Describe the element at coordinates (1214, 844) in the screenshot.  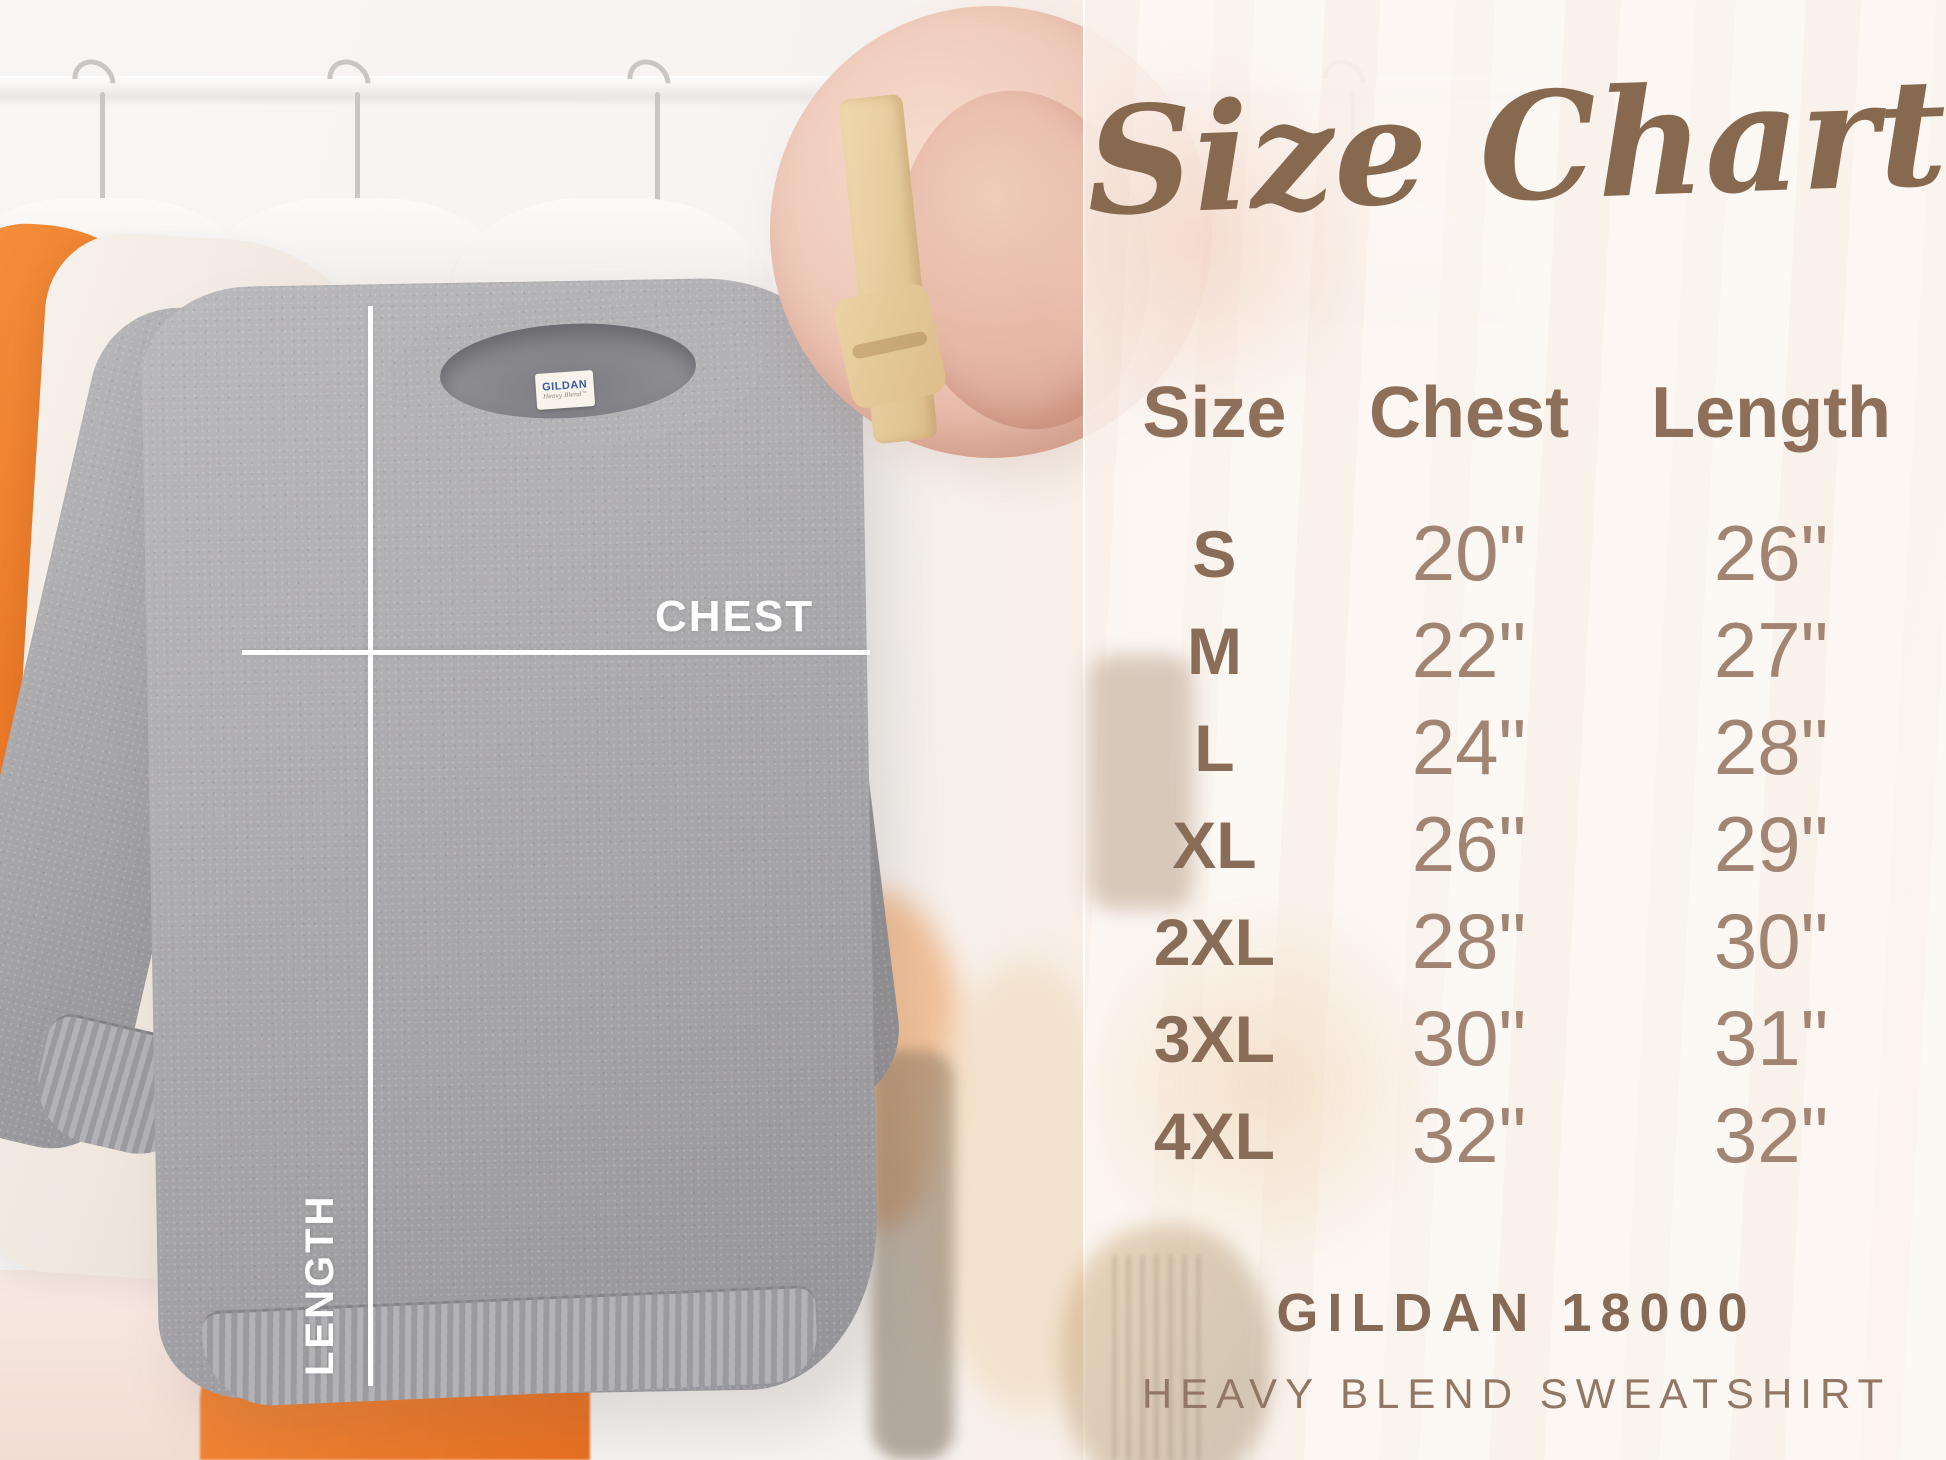
I see `table-row-size: XL` at that location.